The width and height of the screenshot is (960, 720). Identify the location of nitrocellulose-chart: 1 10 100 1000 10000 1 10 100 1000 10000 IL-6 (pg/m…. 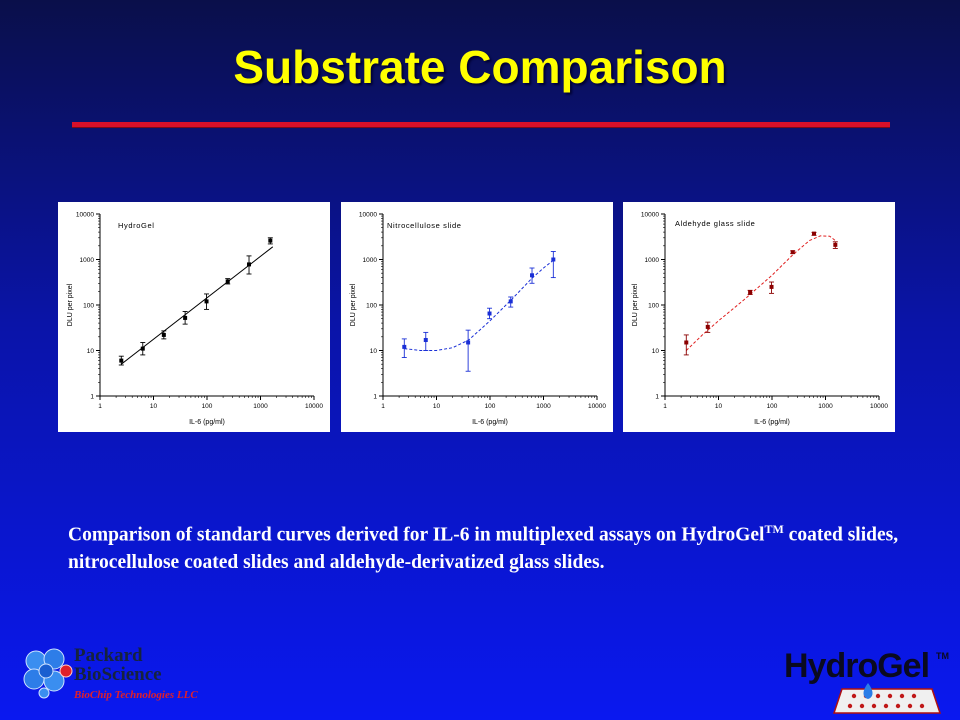
(478, 319).